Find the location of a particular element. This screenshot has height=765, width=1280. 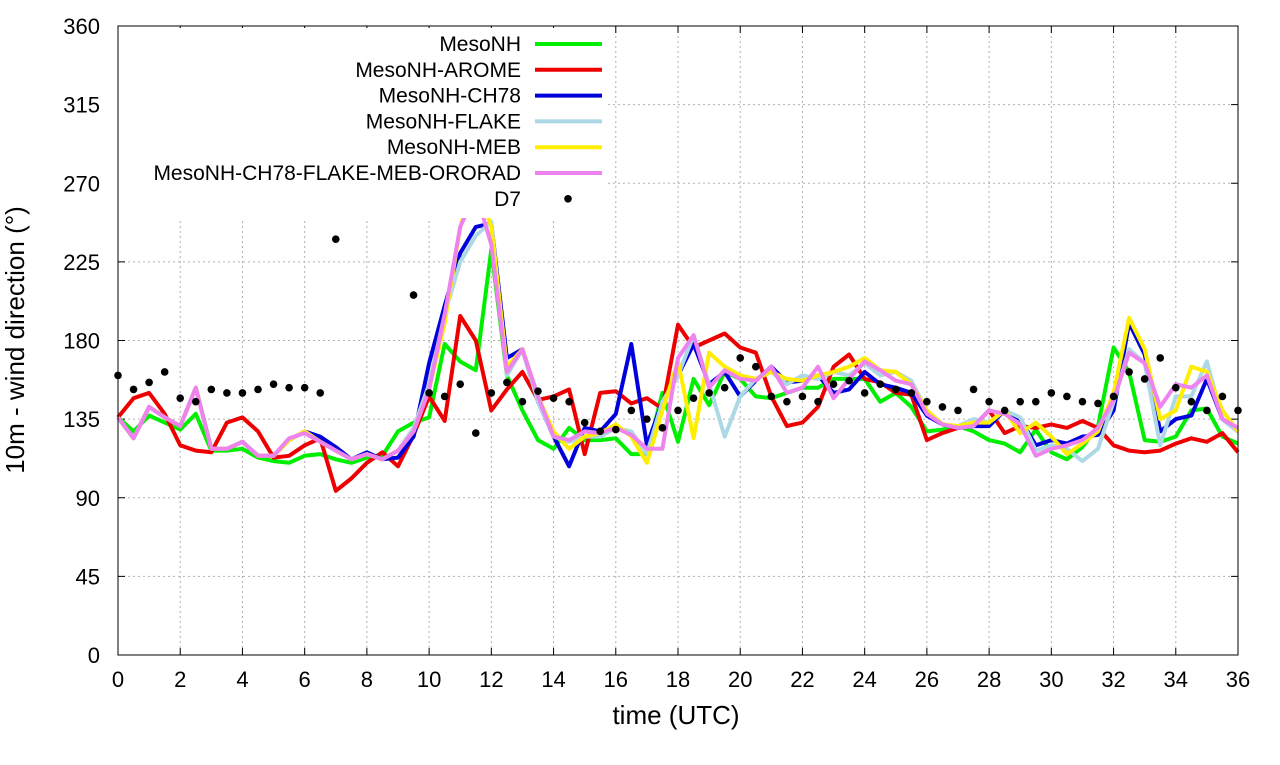

legend-label-mesonh-meb: MesoNH-MEB is located at coordinates (454, 147).